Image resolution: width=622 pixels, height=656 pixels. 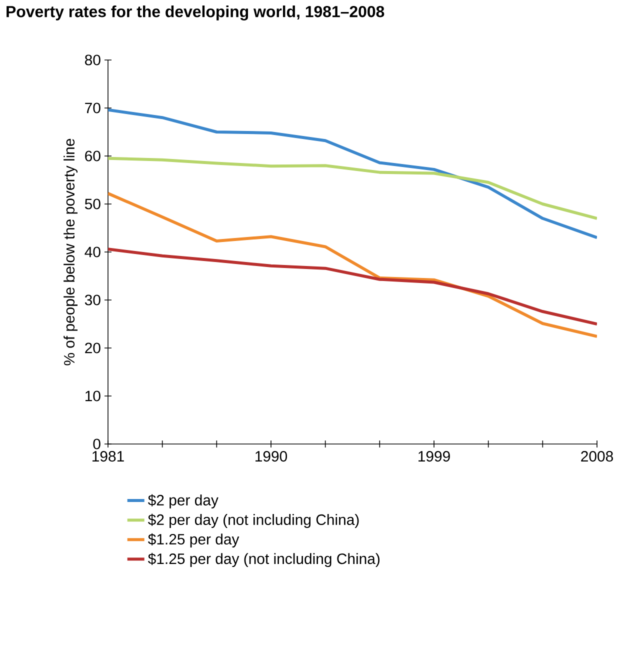 What do you see at coordinates (92, 108) in the screenshot?
I see `y-tick-label: 70` at bounding box center [92, 108].